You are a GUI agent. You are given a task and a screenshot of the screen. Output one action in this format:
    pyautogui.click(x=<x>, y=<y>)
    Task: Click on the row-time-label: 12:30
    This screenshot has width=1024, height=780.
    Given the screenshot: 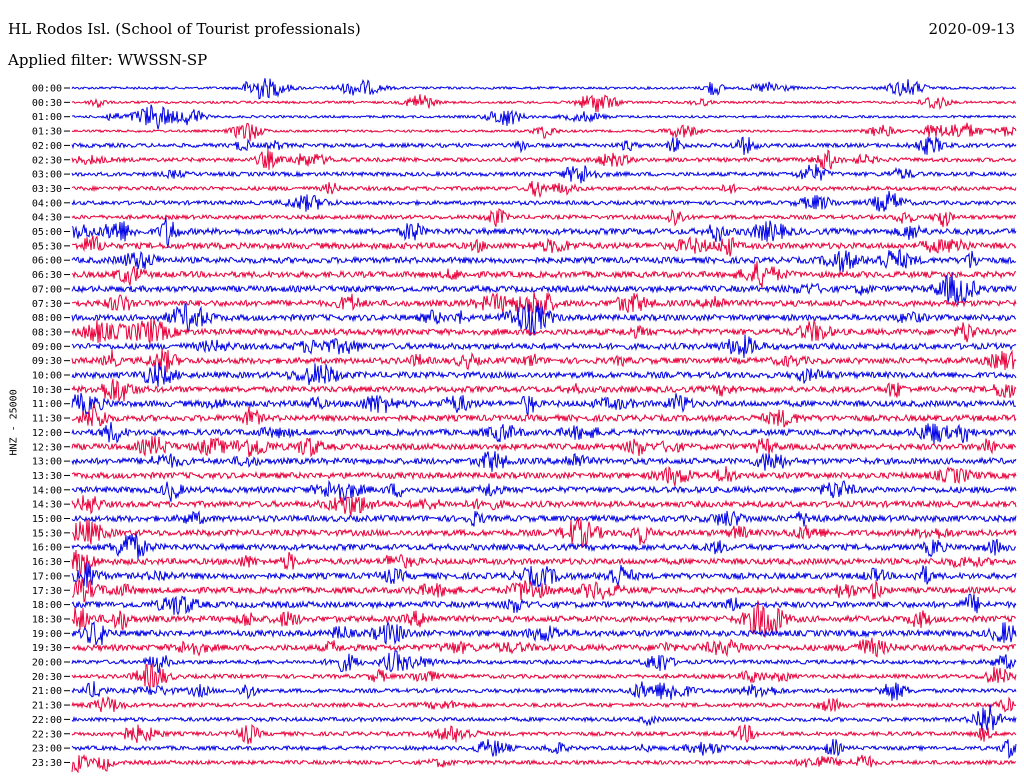 What is the action you would take?
    pyautogui.click(x=47, y=447)
    